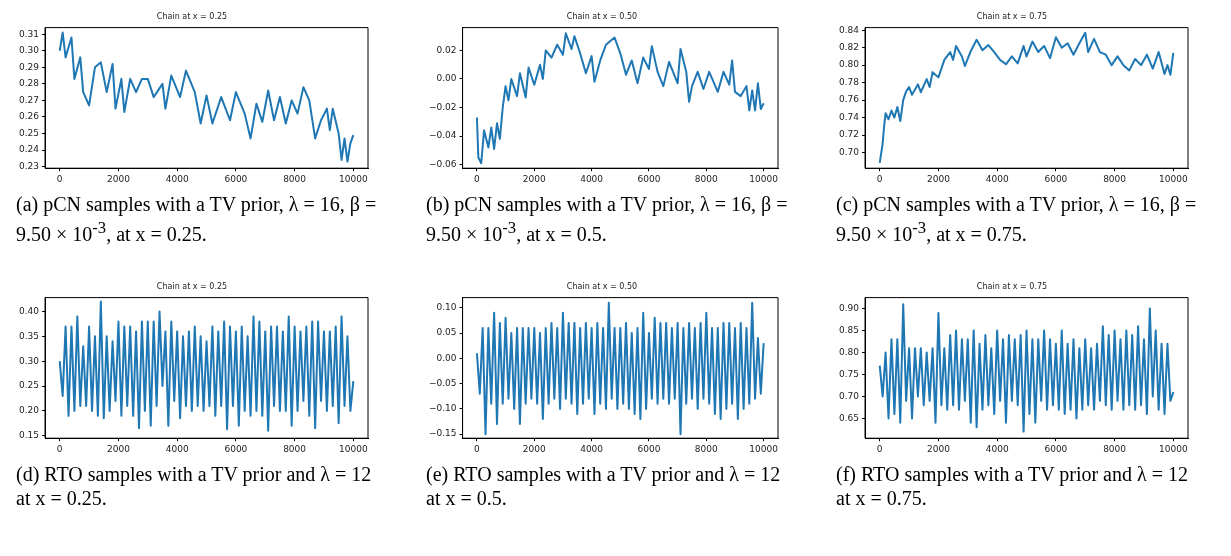  Describe the element at coordinates (849, 81) in the screenshot. I see `y-tick-label: 0.78` at that location.